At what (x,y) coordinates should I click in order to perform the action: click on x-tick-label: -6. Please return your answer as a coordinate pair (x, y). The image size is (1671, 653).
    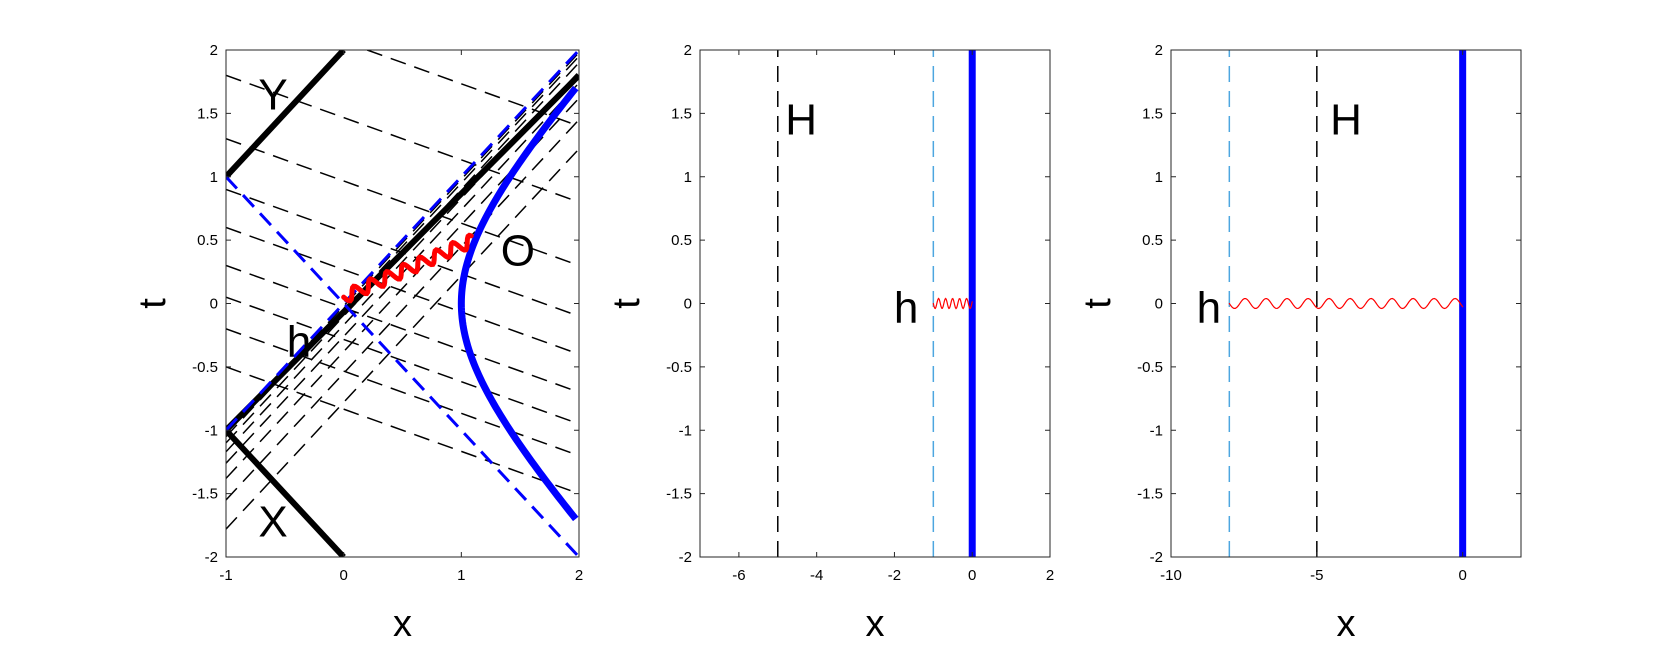
    Looking at the image, I should click on (738, 575).